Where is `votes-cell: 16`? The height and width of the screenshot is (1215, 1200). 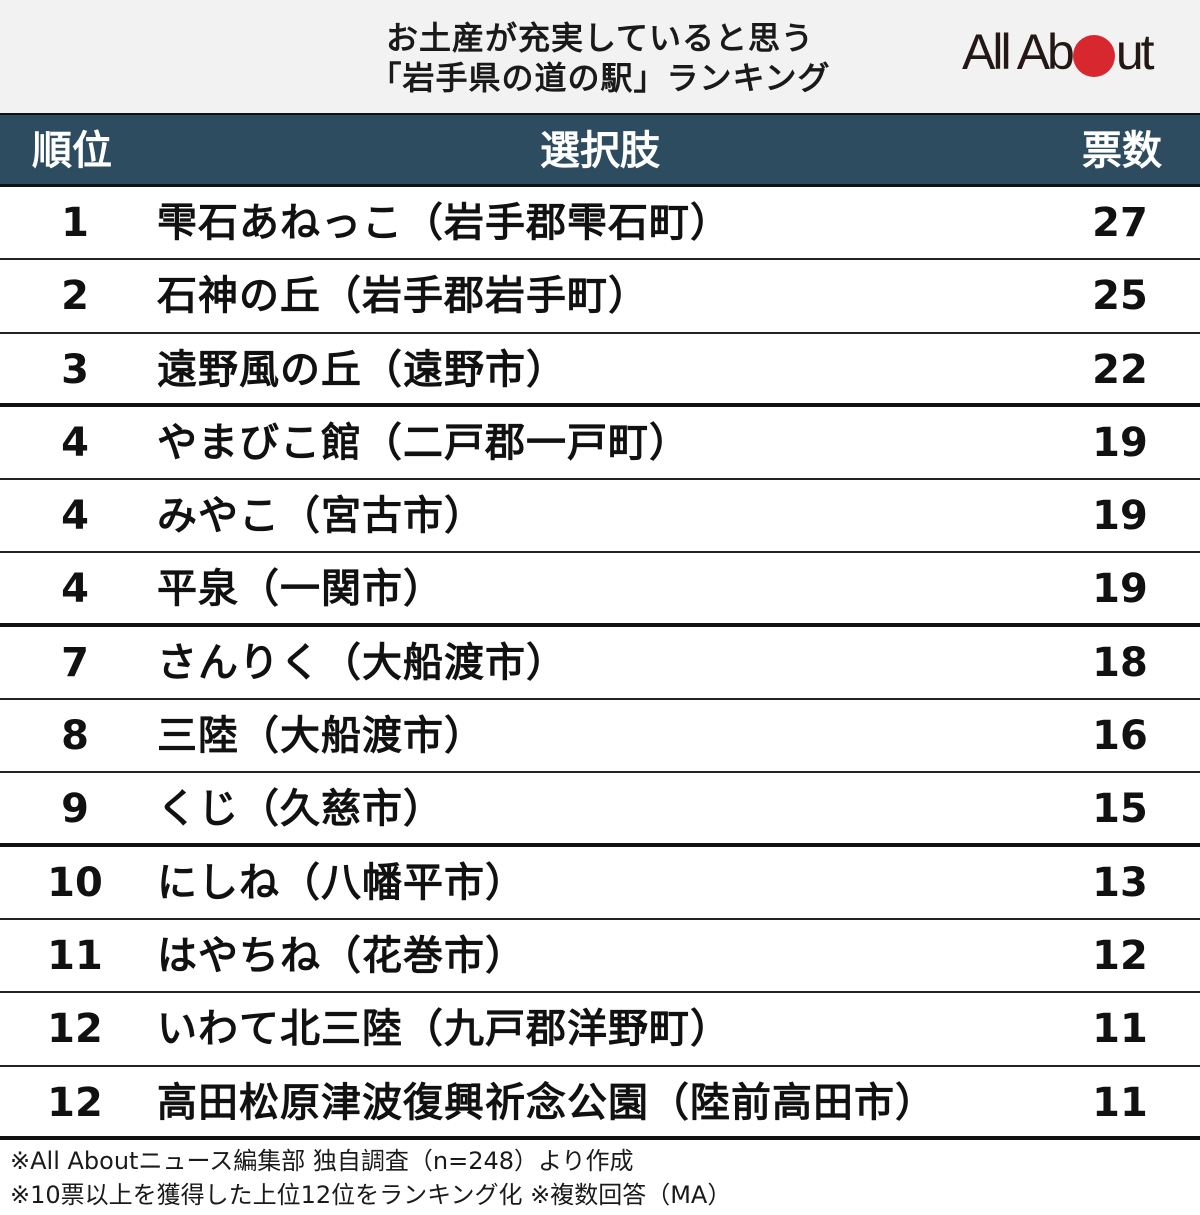 votes-cell: 16 is located at coordinates (1120, 736).